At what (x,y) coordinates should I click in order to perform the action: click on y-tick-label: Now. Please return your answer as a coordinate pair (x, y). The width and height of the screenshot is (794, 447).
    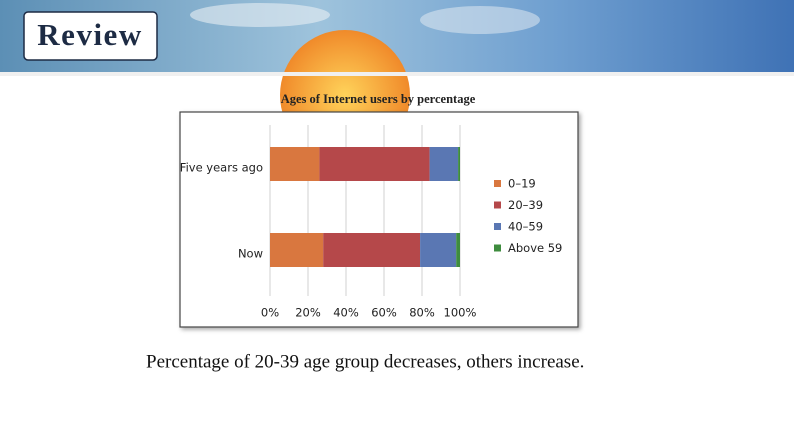
    Looking at the image, I should click on (250, 254).